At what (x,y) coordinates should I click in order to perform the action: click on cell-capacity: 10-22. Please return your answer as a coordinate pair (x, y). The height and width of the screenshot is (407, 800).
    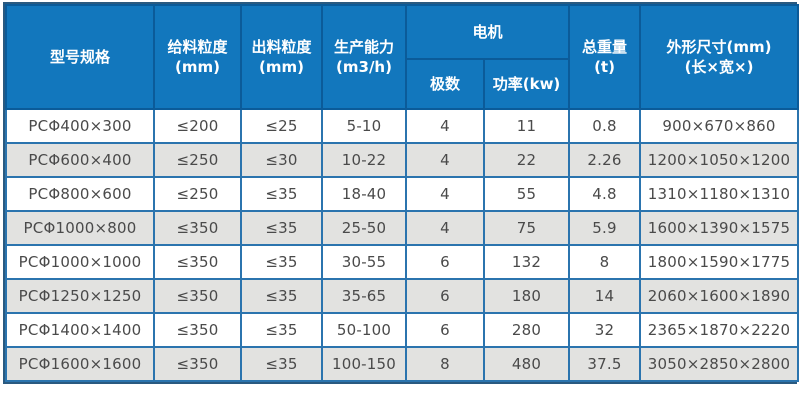
    Looking at the image, I should click on (364, 160).